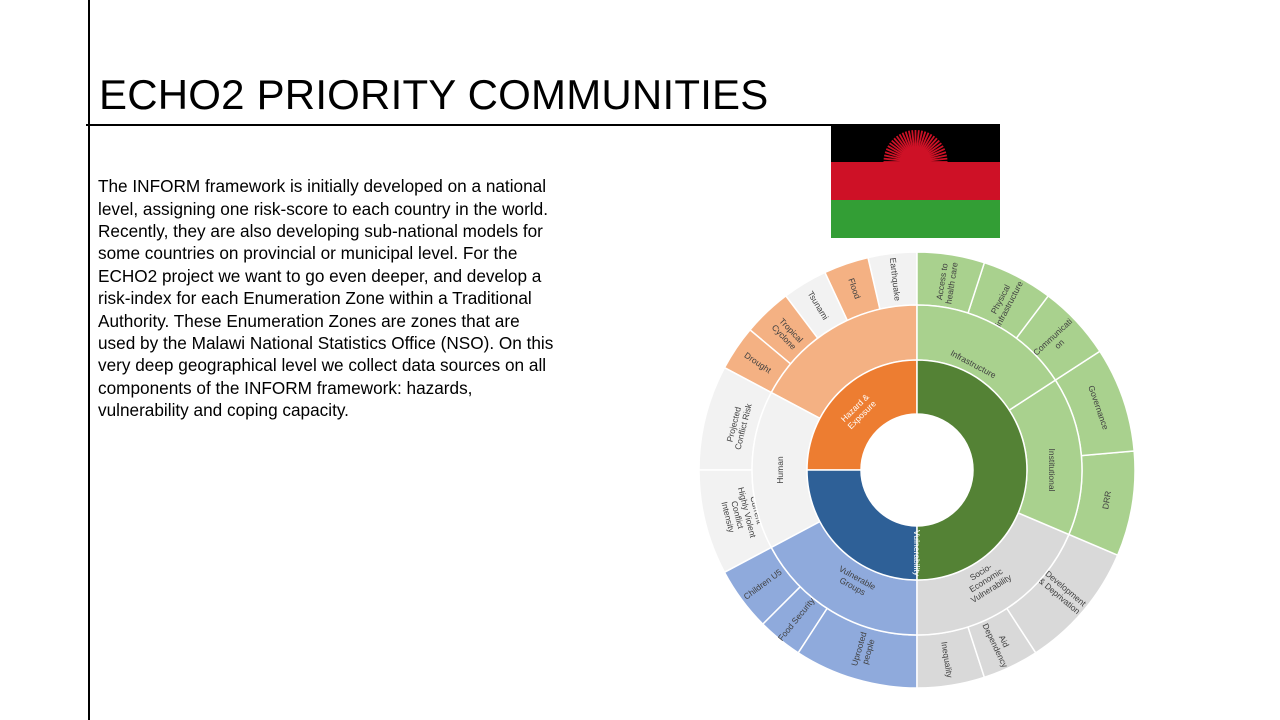  What do you see at coordinates (915, 154) in the screenshot?
I see `sun-disc` at bounding box center [915, 154].